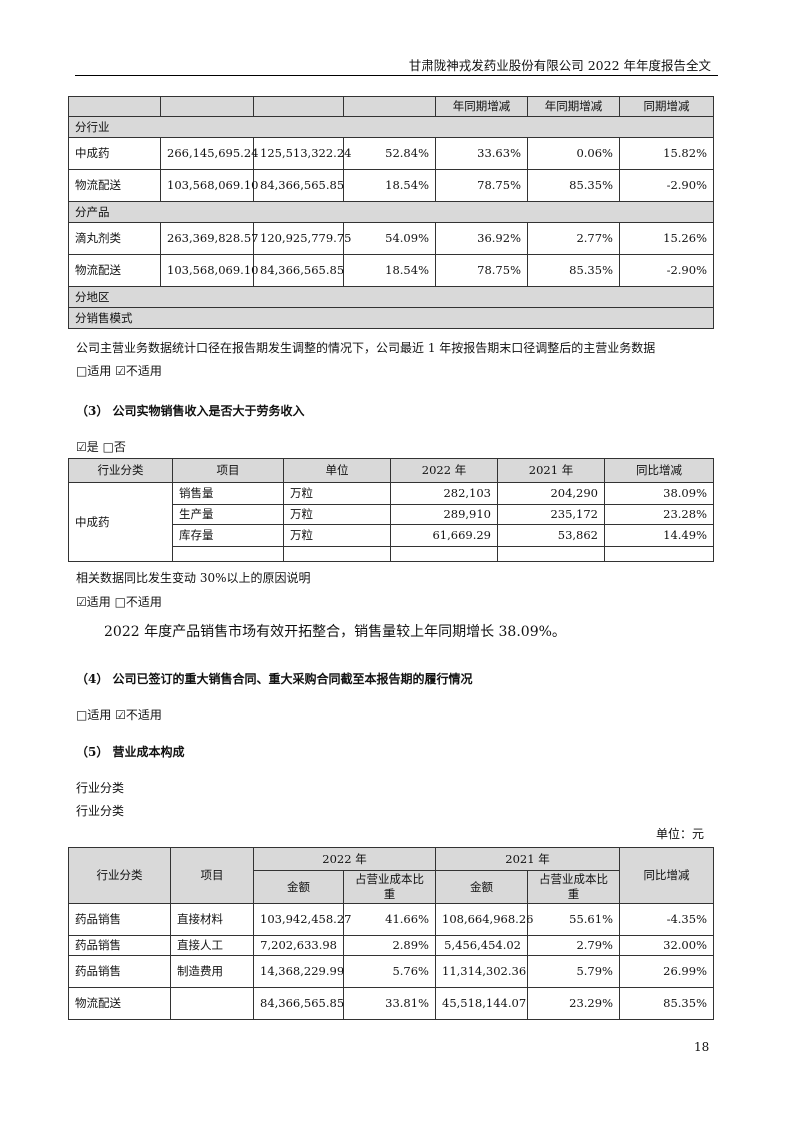  I want to click on table-cell: 125,513,322.24, so click(302, 153).